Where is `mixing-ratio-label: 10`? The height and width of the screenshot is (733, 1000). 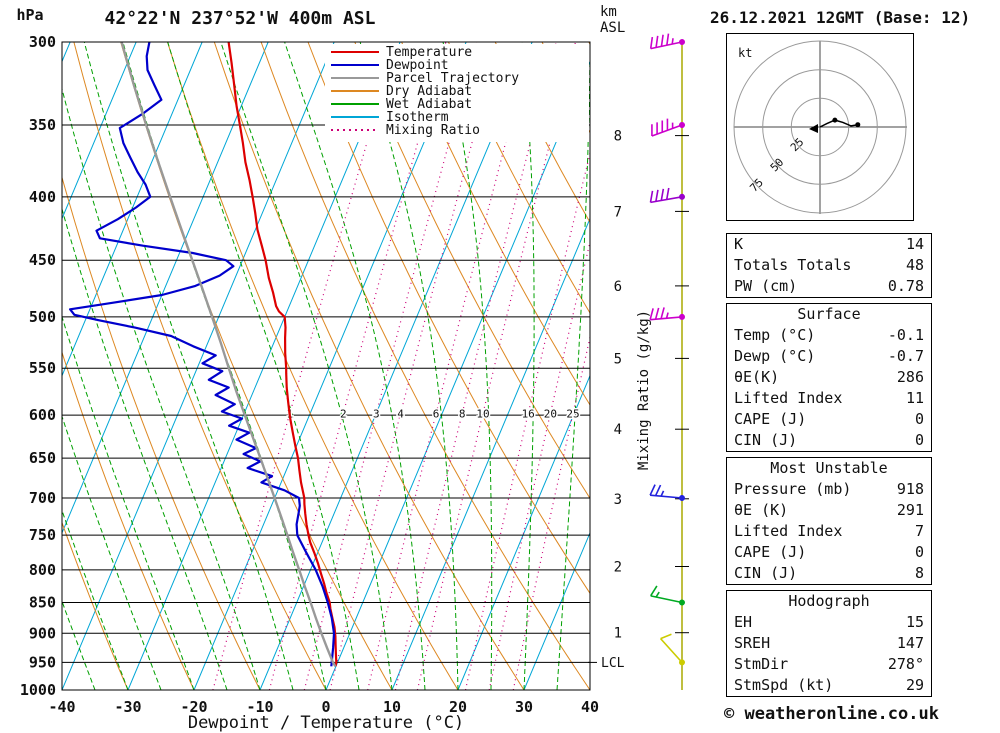 mixing-ratio-label: 10 is located at coordinates (482, 413).